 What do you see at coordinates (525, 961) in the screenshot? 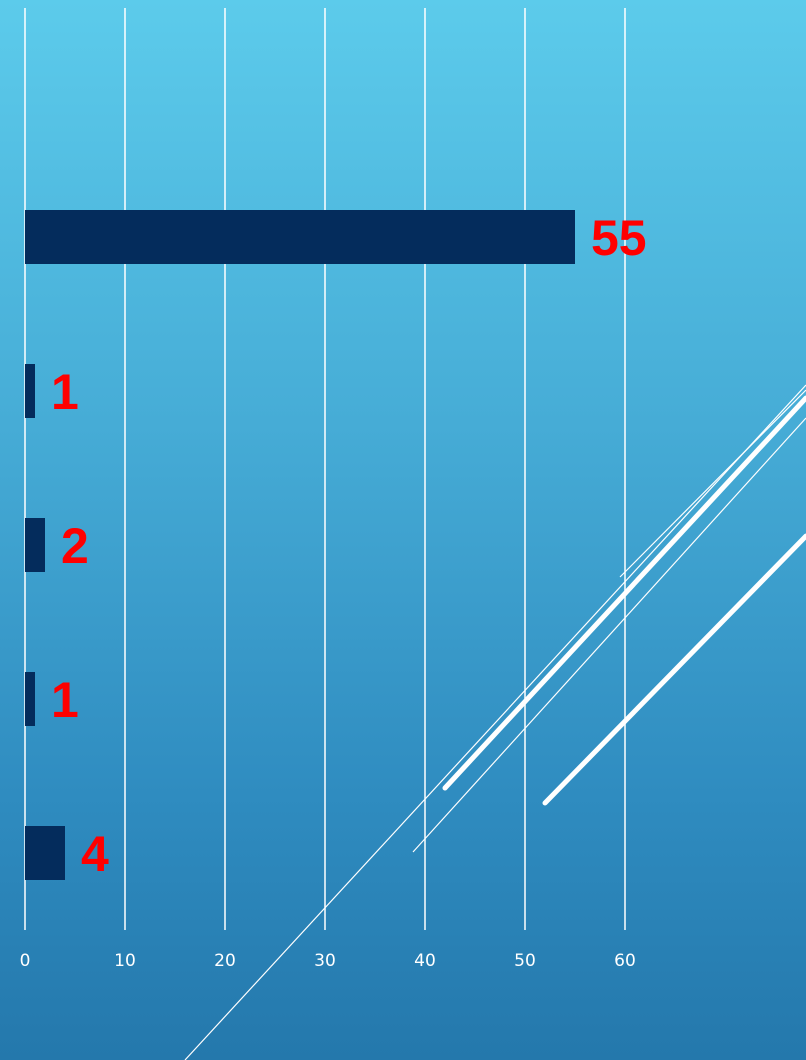
I see `x-tick-label: 50` at bounding box center [525, 961].